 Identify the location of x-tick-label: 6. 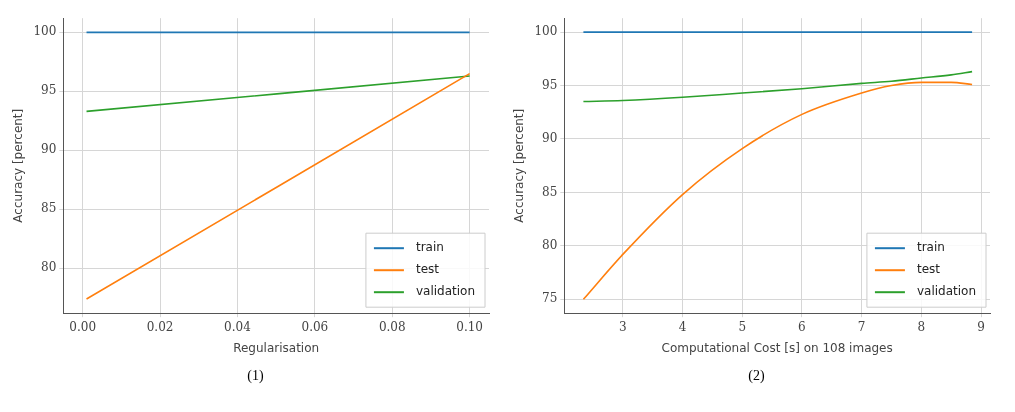
(802, 326).